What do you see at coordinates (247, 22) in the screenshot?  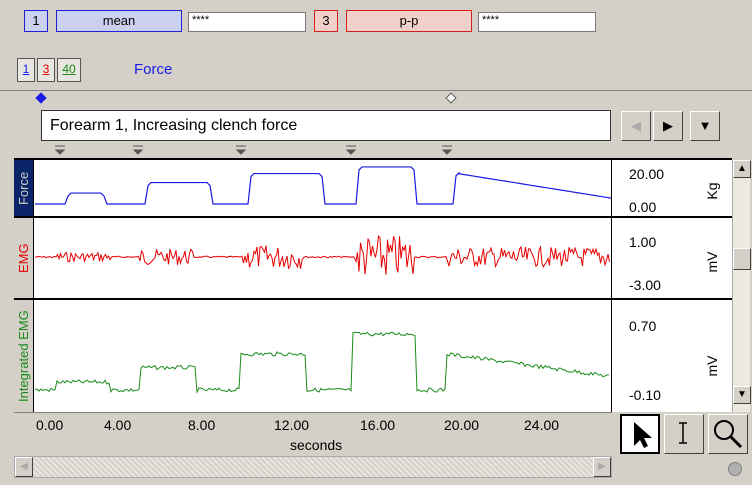 I see `measurement-1-value: ****` at bounding box center [247, 22].